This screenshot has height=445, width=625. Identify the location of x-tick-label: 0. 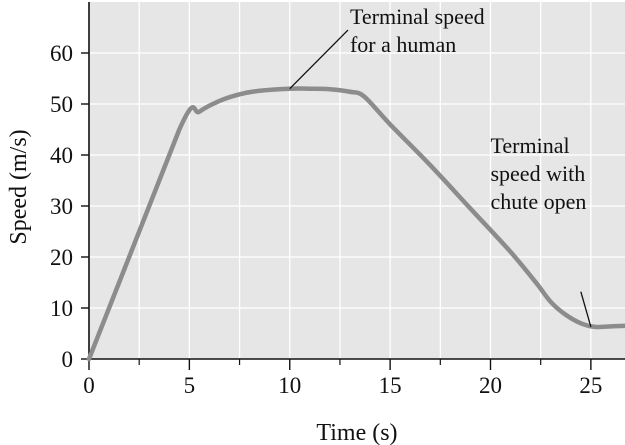
(89, 385).